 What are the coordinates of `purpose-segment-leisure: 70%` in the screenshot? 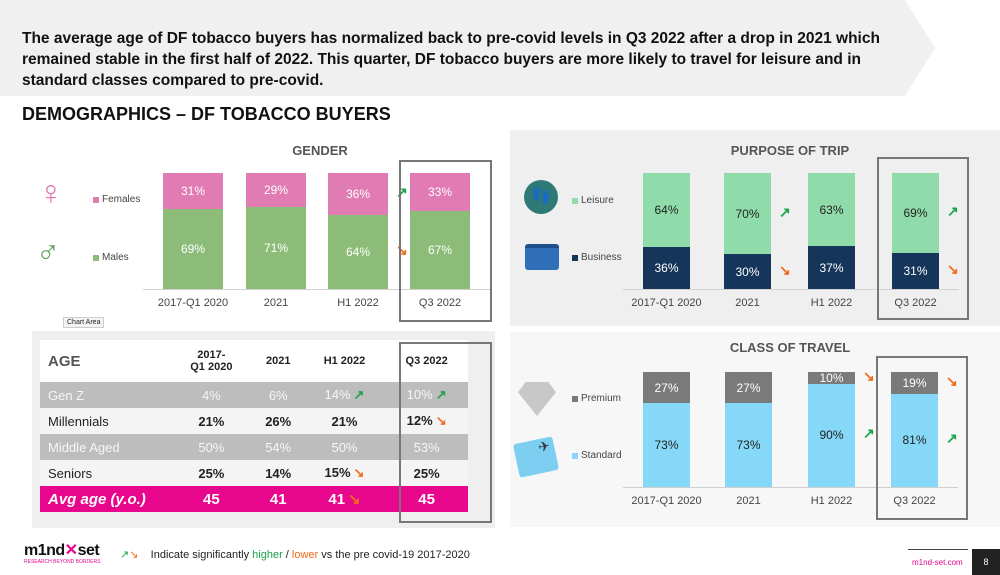 It's located at (747, 214).